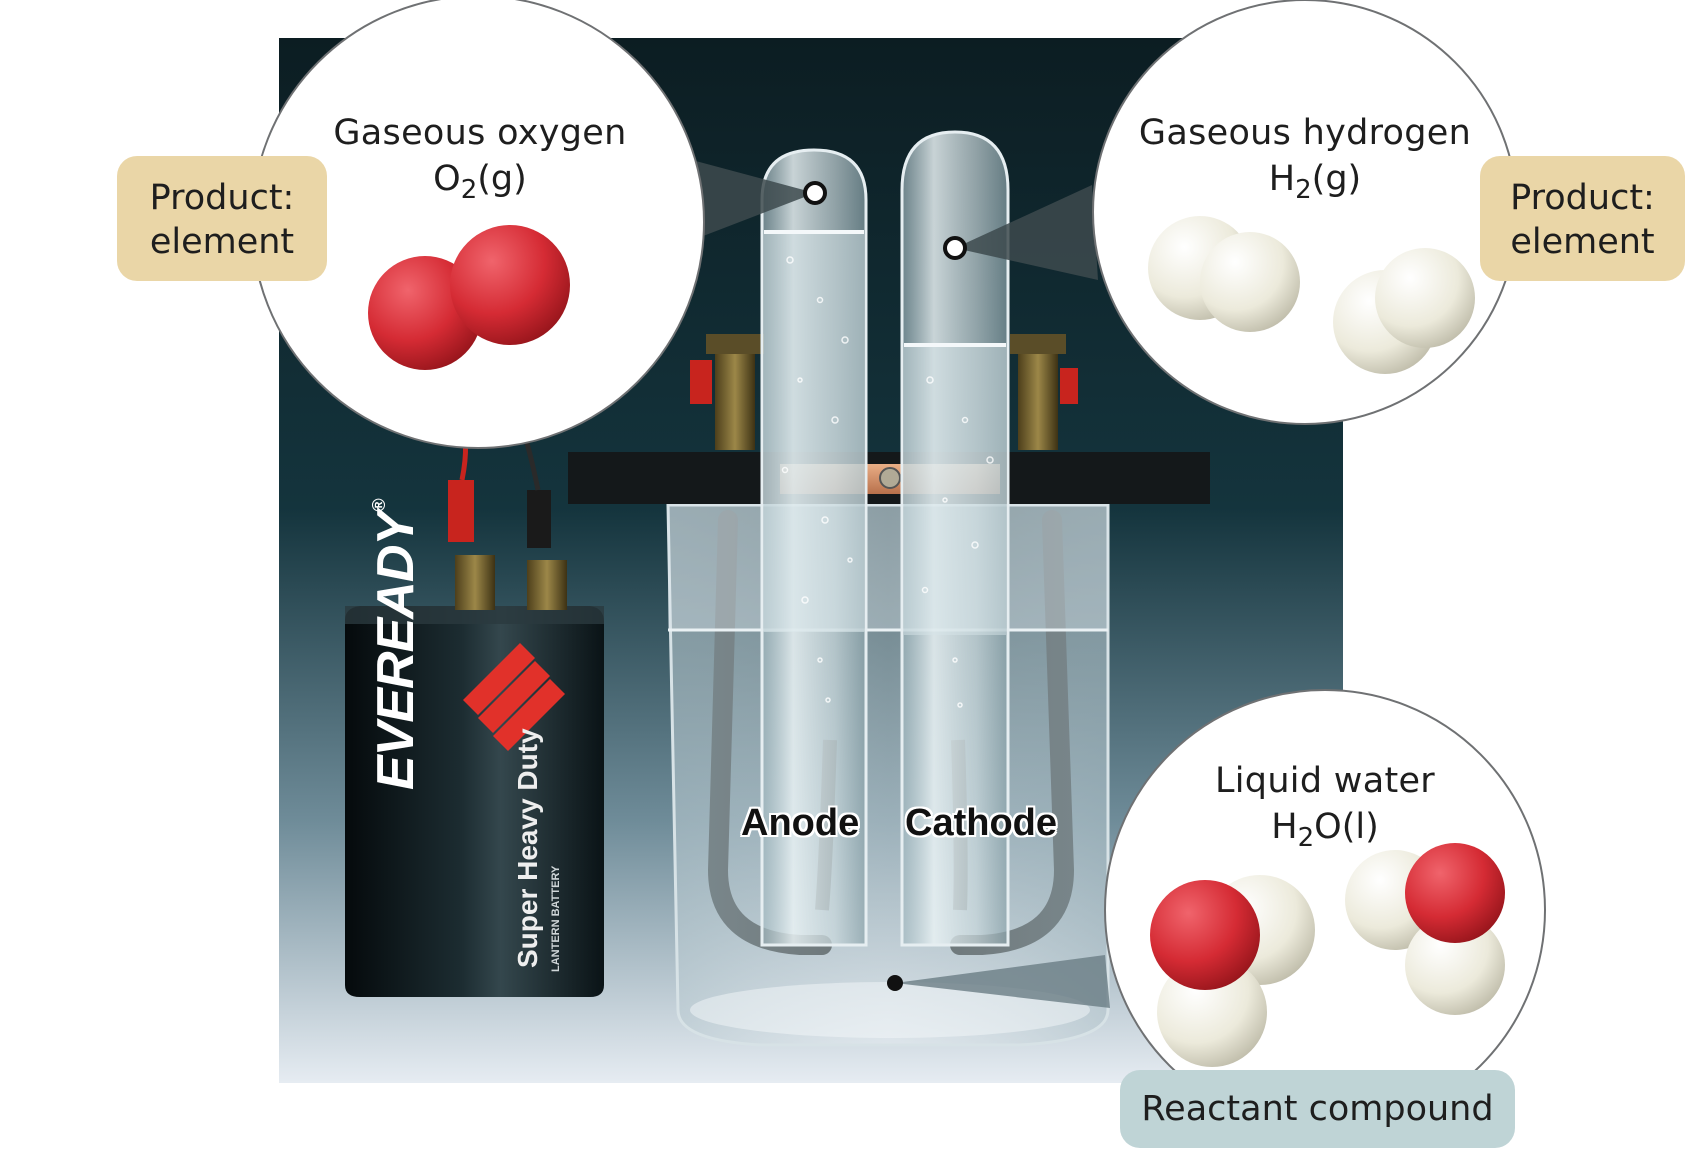 The image size is (1691, 1149). I want to click on water-symbol: H, so click(1284, 827).